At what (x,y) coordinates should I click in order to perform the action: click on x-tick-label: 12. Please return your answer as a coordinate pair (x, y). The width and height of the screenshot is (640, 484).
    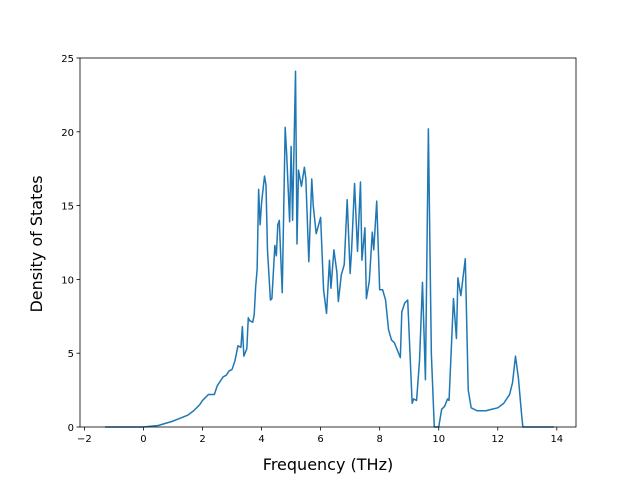
    Looking at the image, I should click on (497, 439).